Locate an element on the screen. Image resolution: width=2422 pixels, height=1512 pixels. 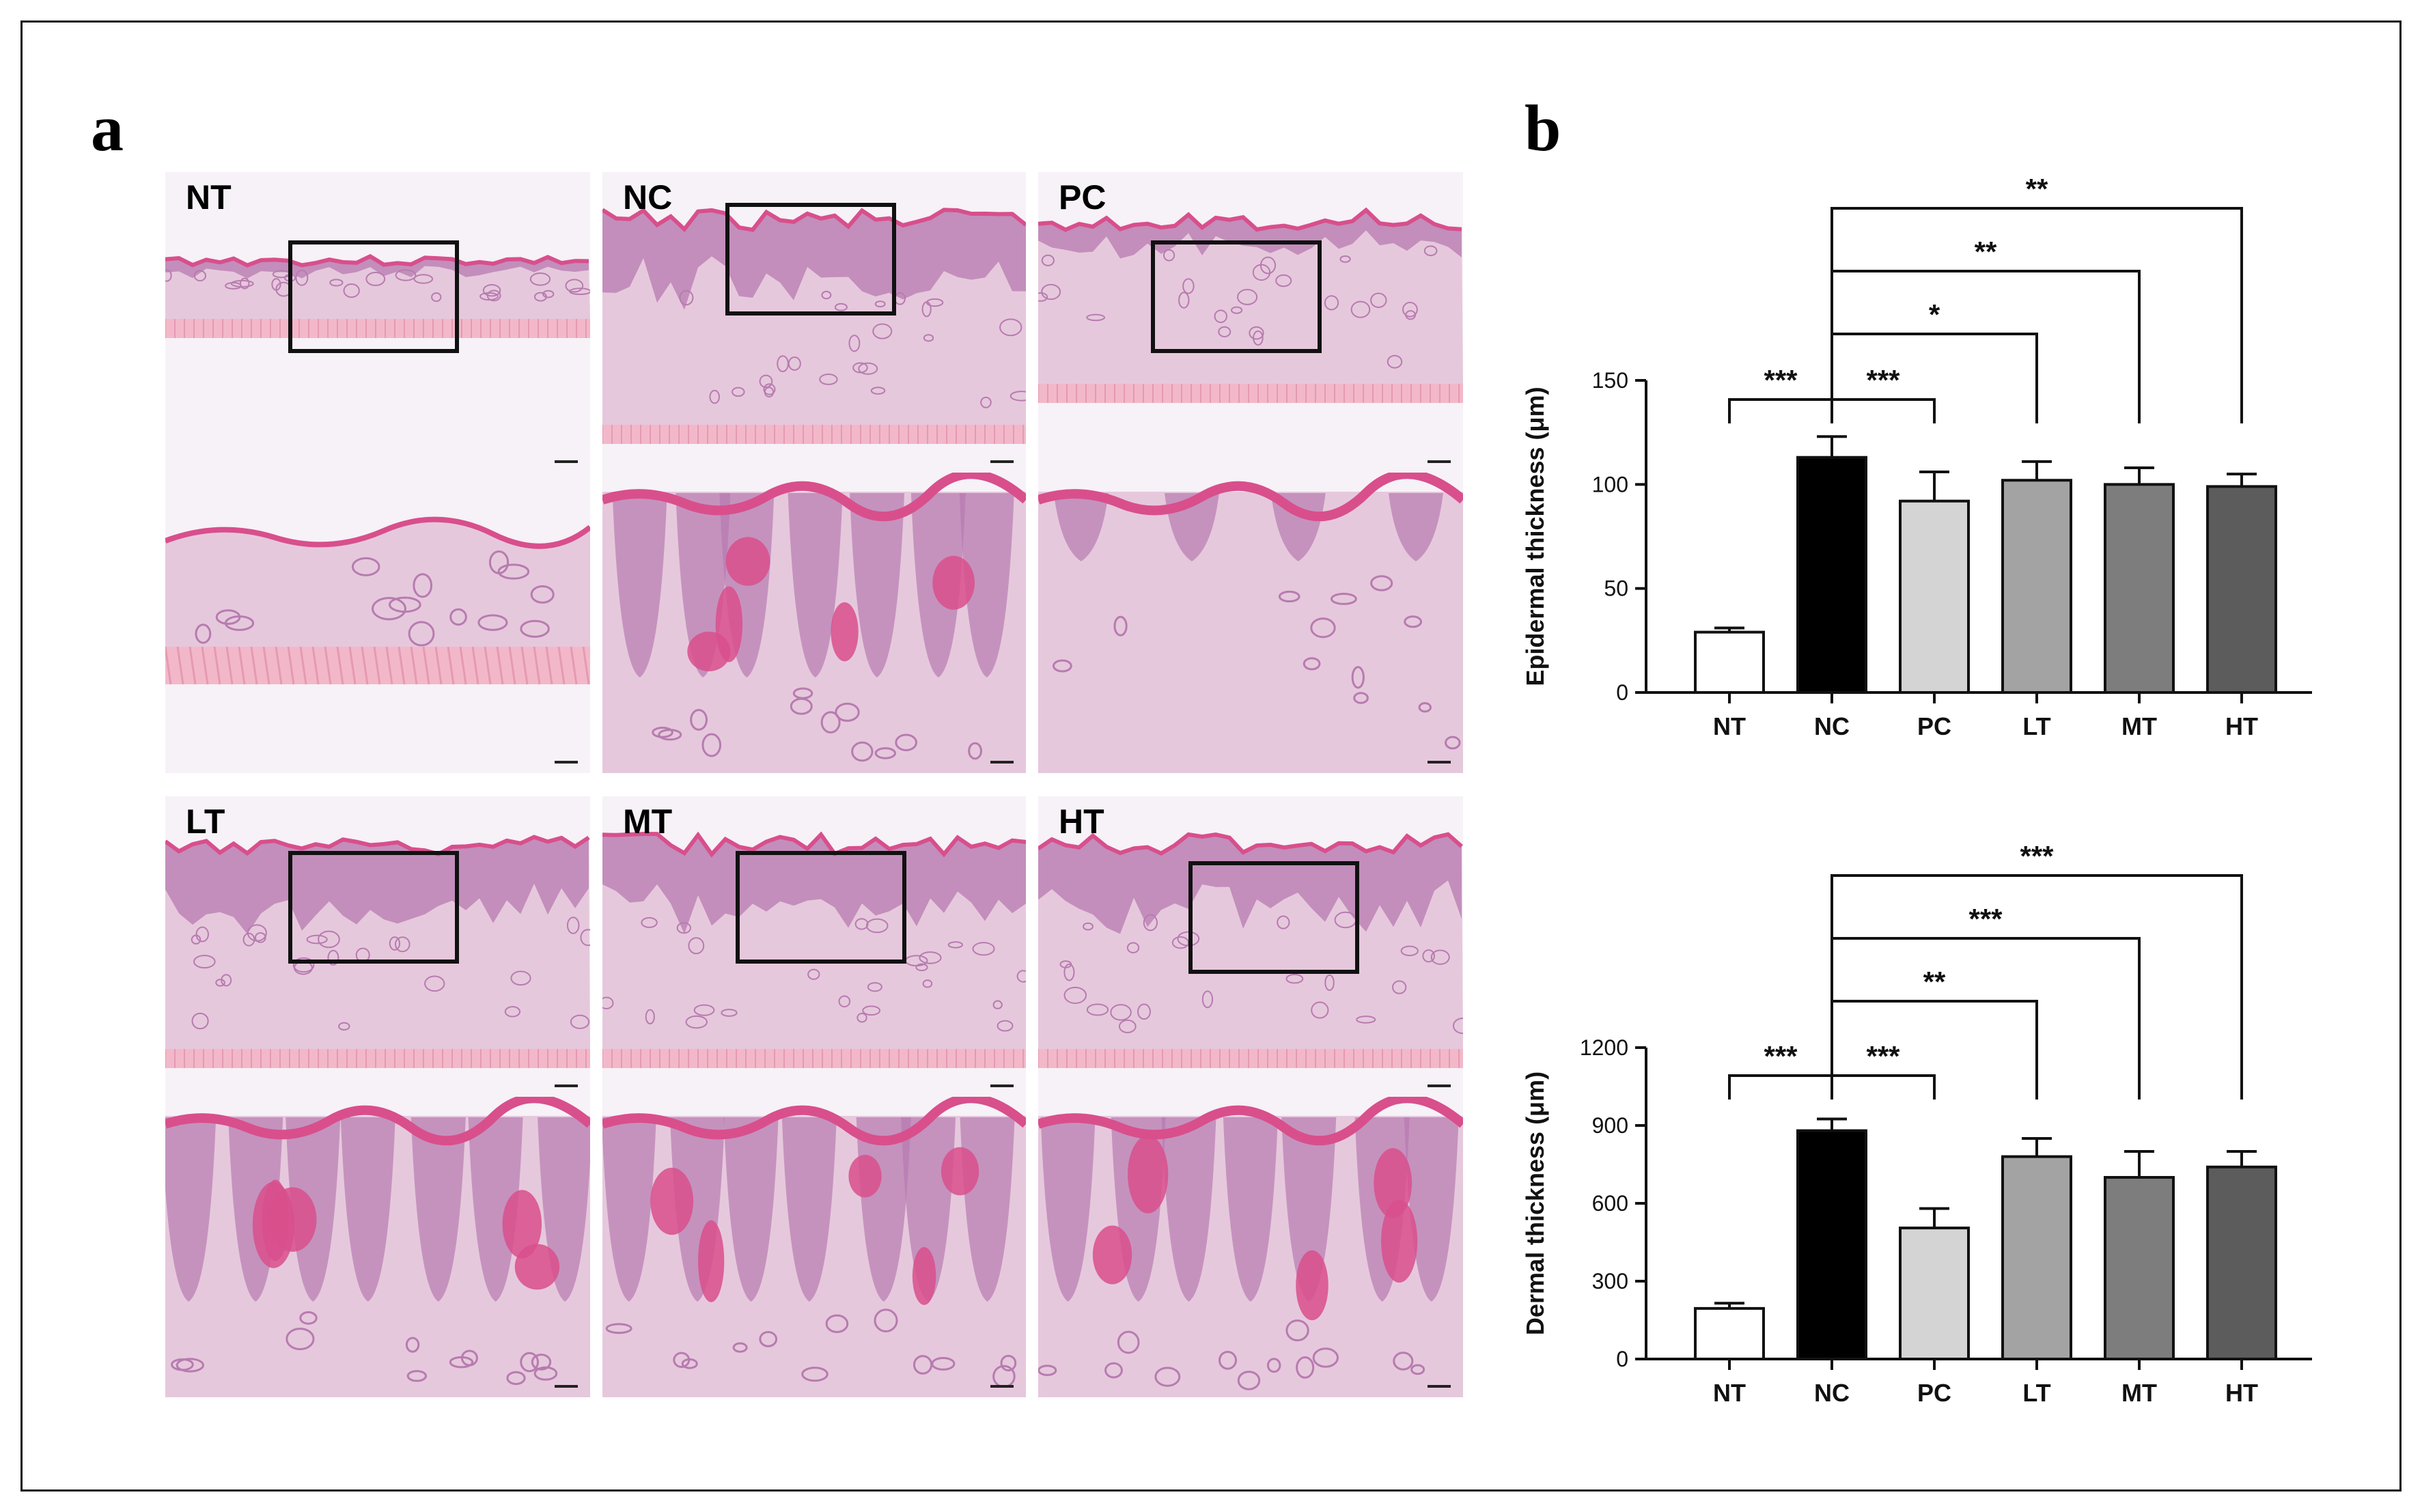
histology-label-lt: LT is located at coordinates (206, 821).